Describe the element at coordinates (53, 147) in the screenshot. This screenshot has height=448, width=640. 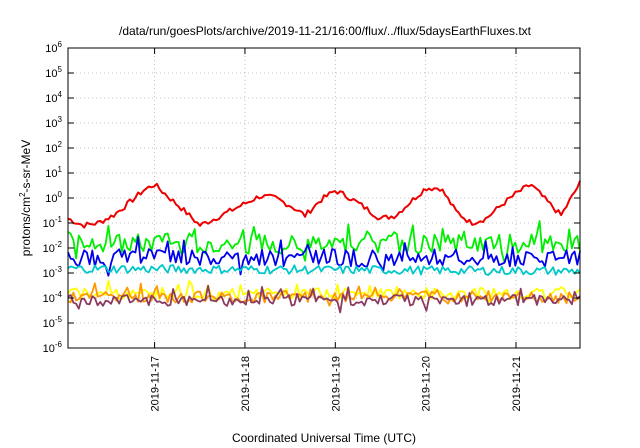
I see `y-tick-label: 10²` at that location.